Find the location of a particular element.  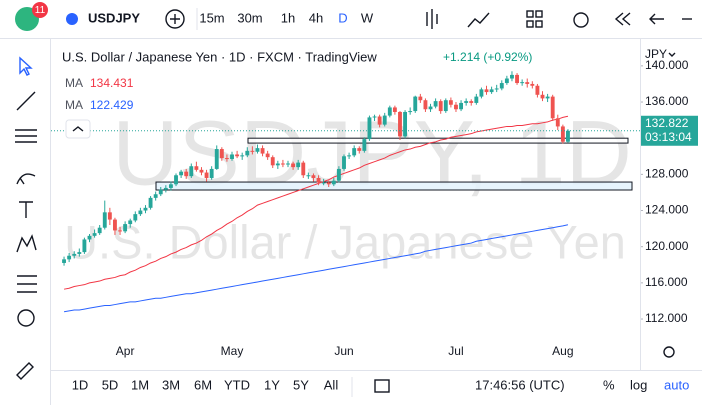

range: 1Y is located at coordinates (272, 384).